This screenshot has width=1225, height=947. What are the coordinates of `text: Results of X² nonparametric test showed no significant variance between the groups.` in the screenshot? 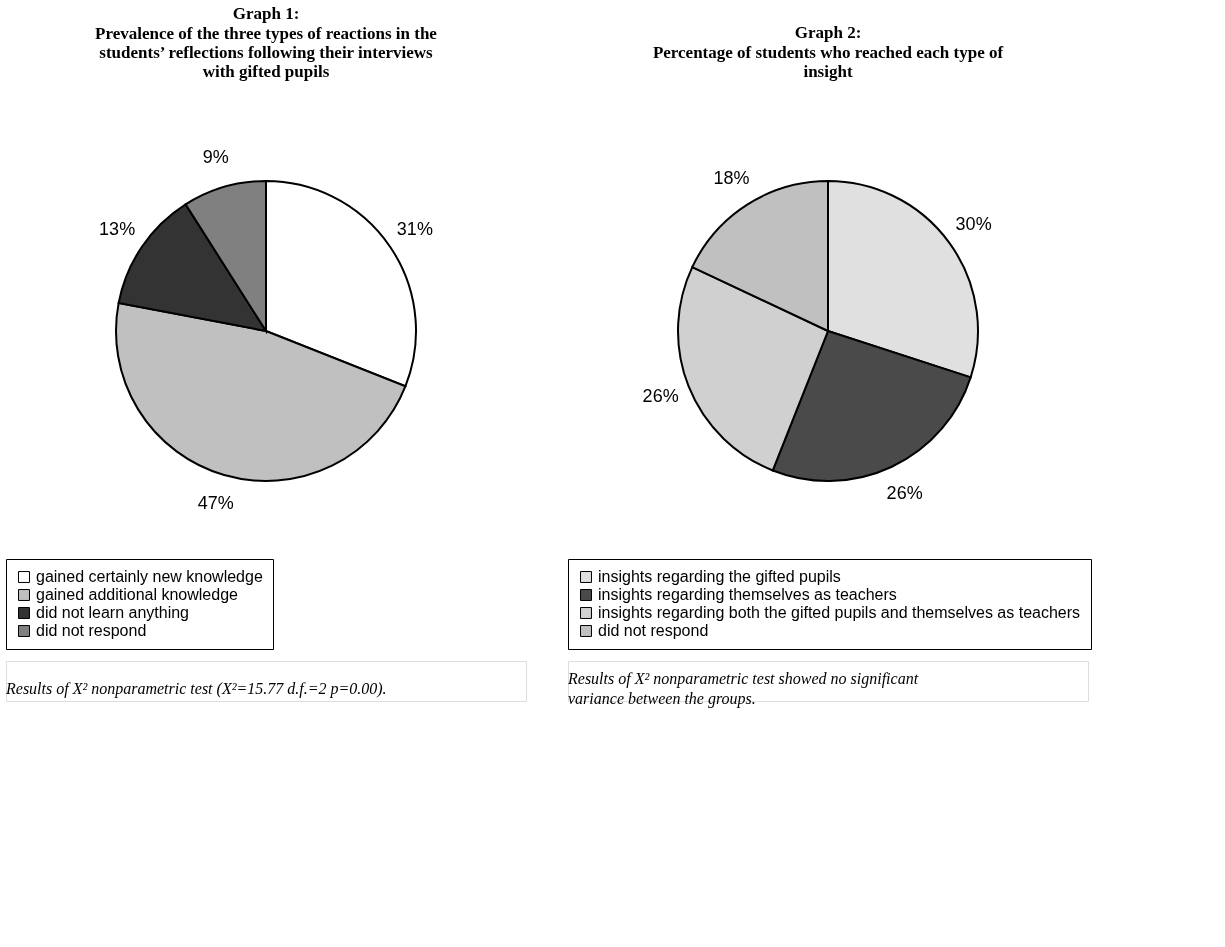 It's located at (743, 689).